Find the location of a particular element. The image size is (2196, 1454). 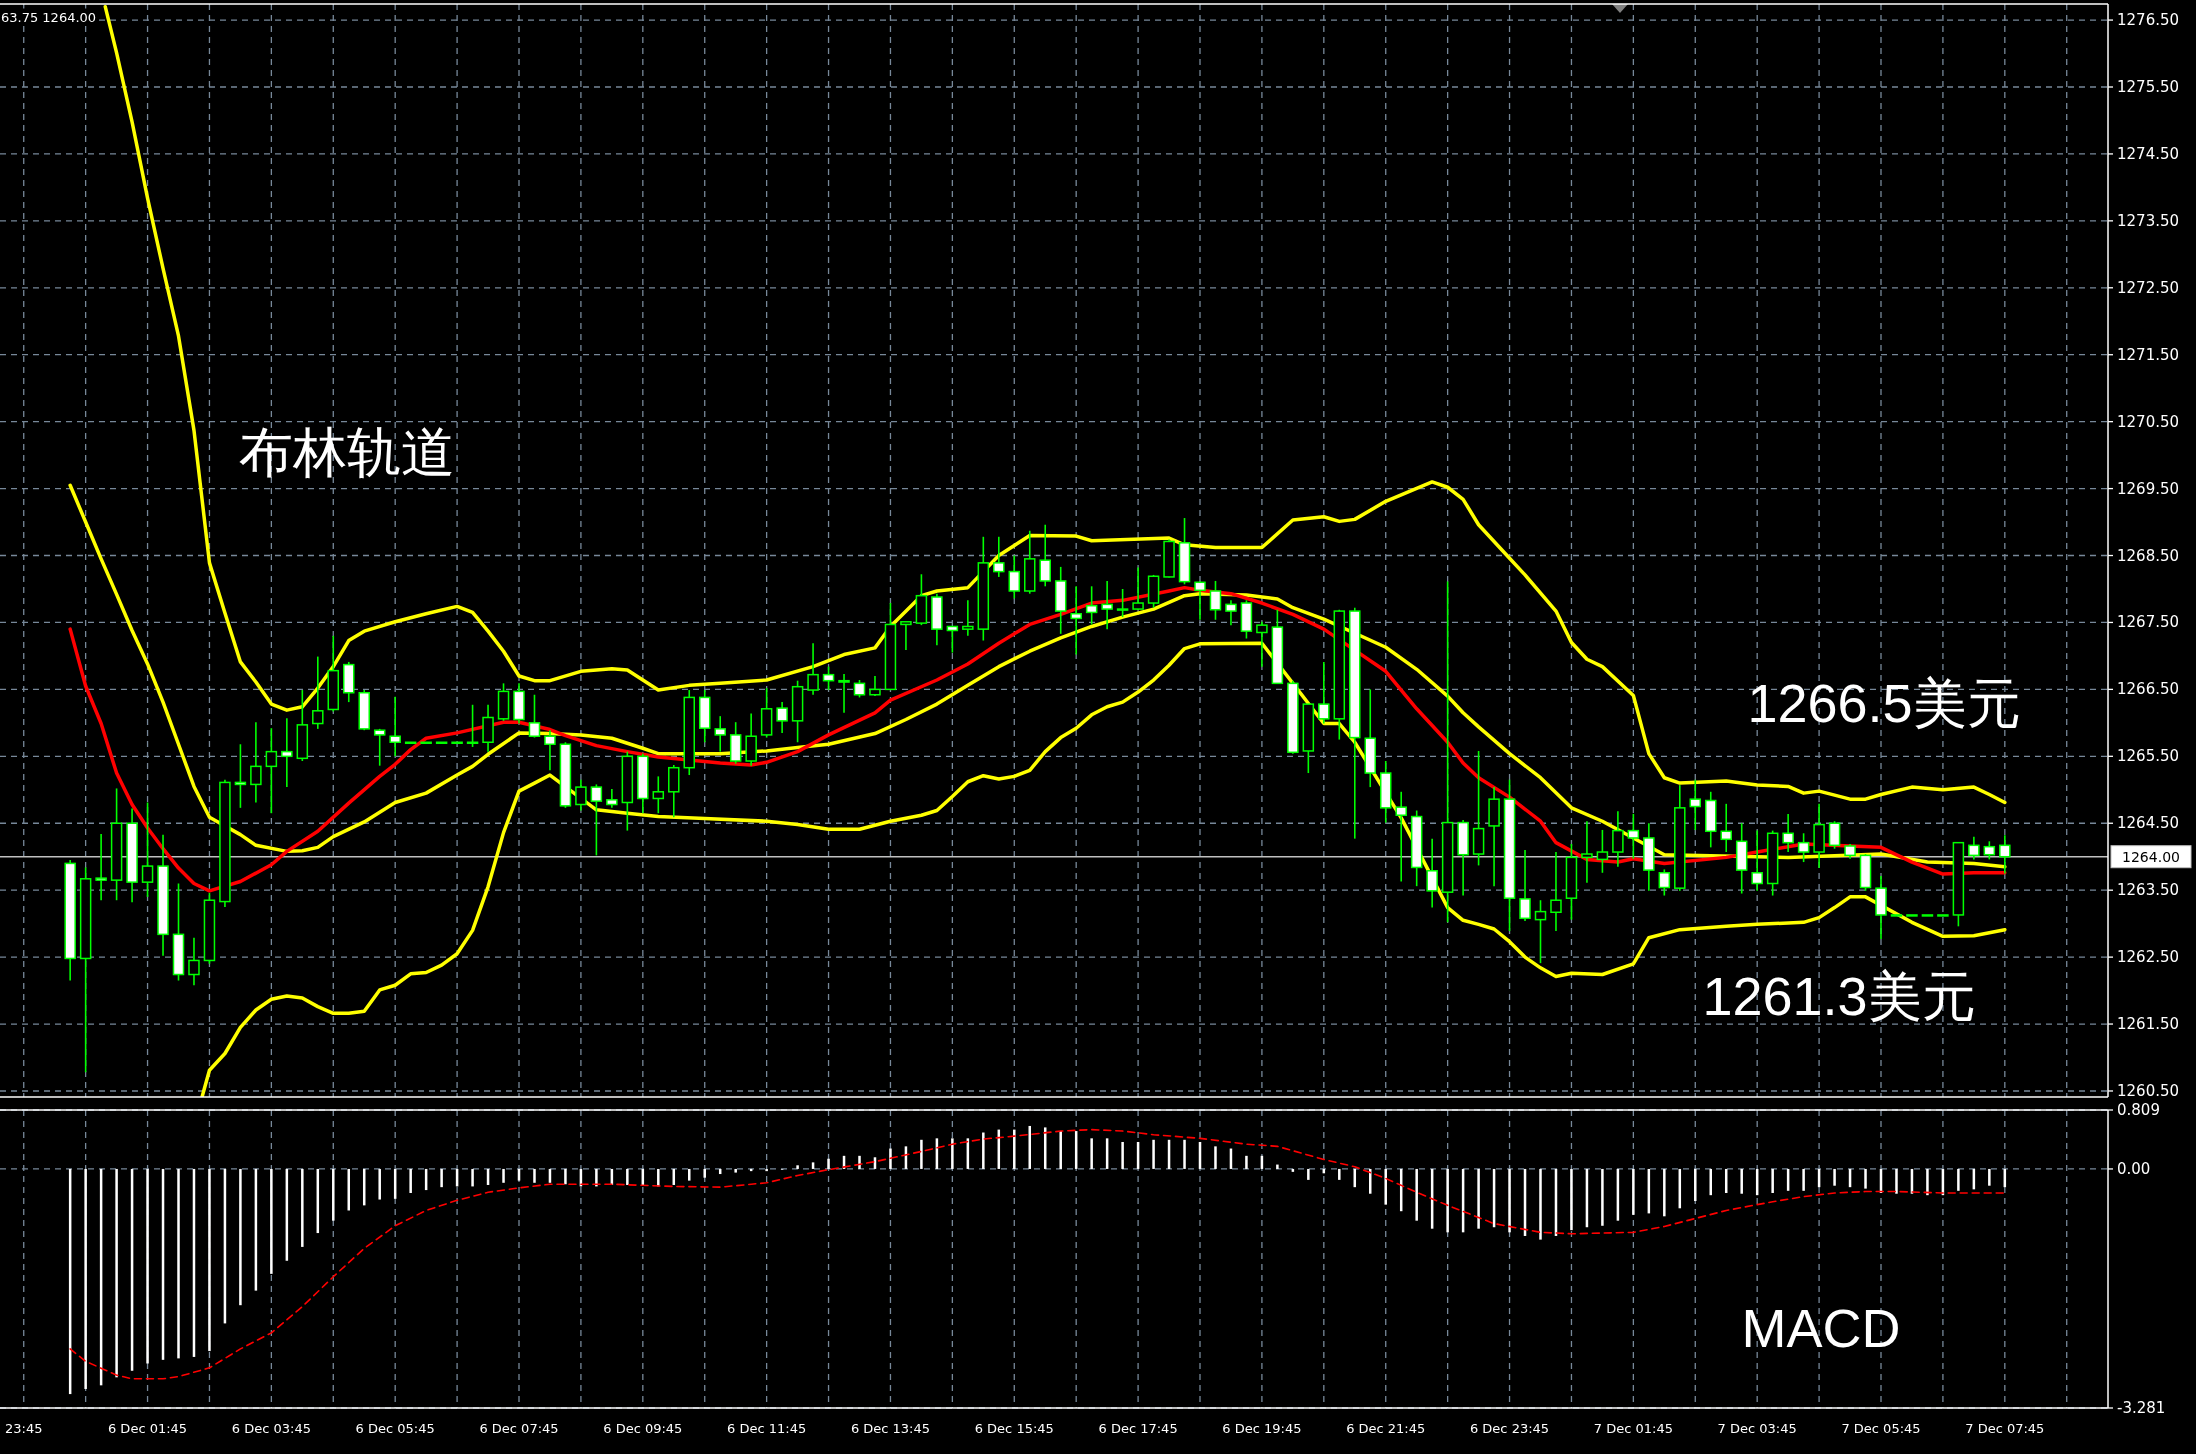

y-tick-label: 1261.50 is located at coordinates (2148, 1024).